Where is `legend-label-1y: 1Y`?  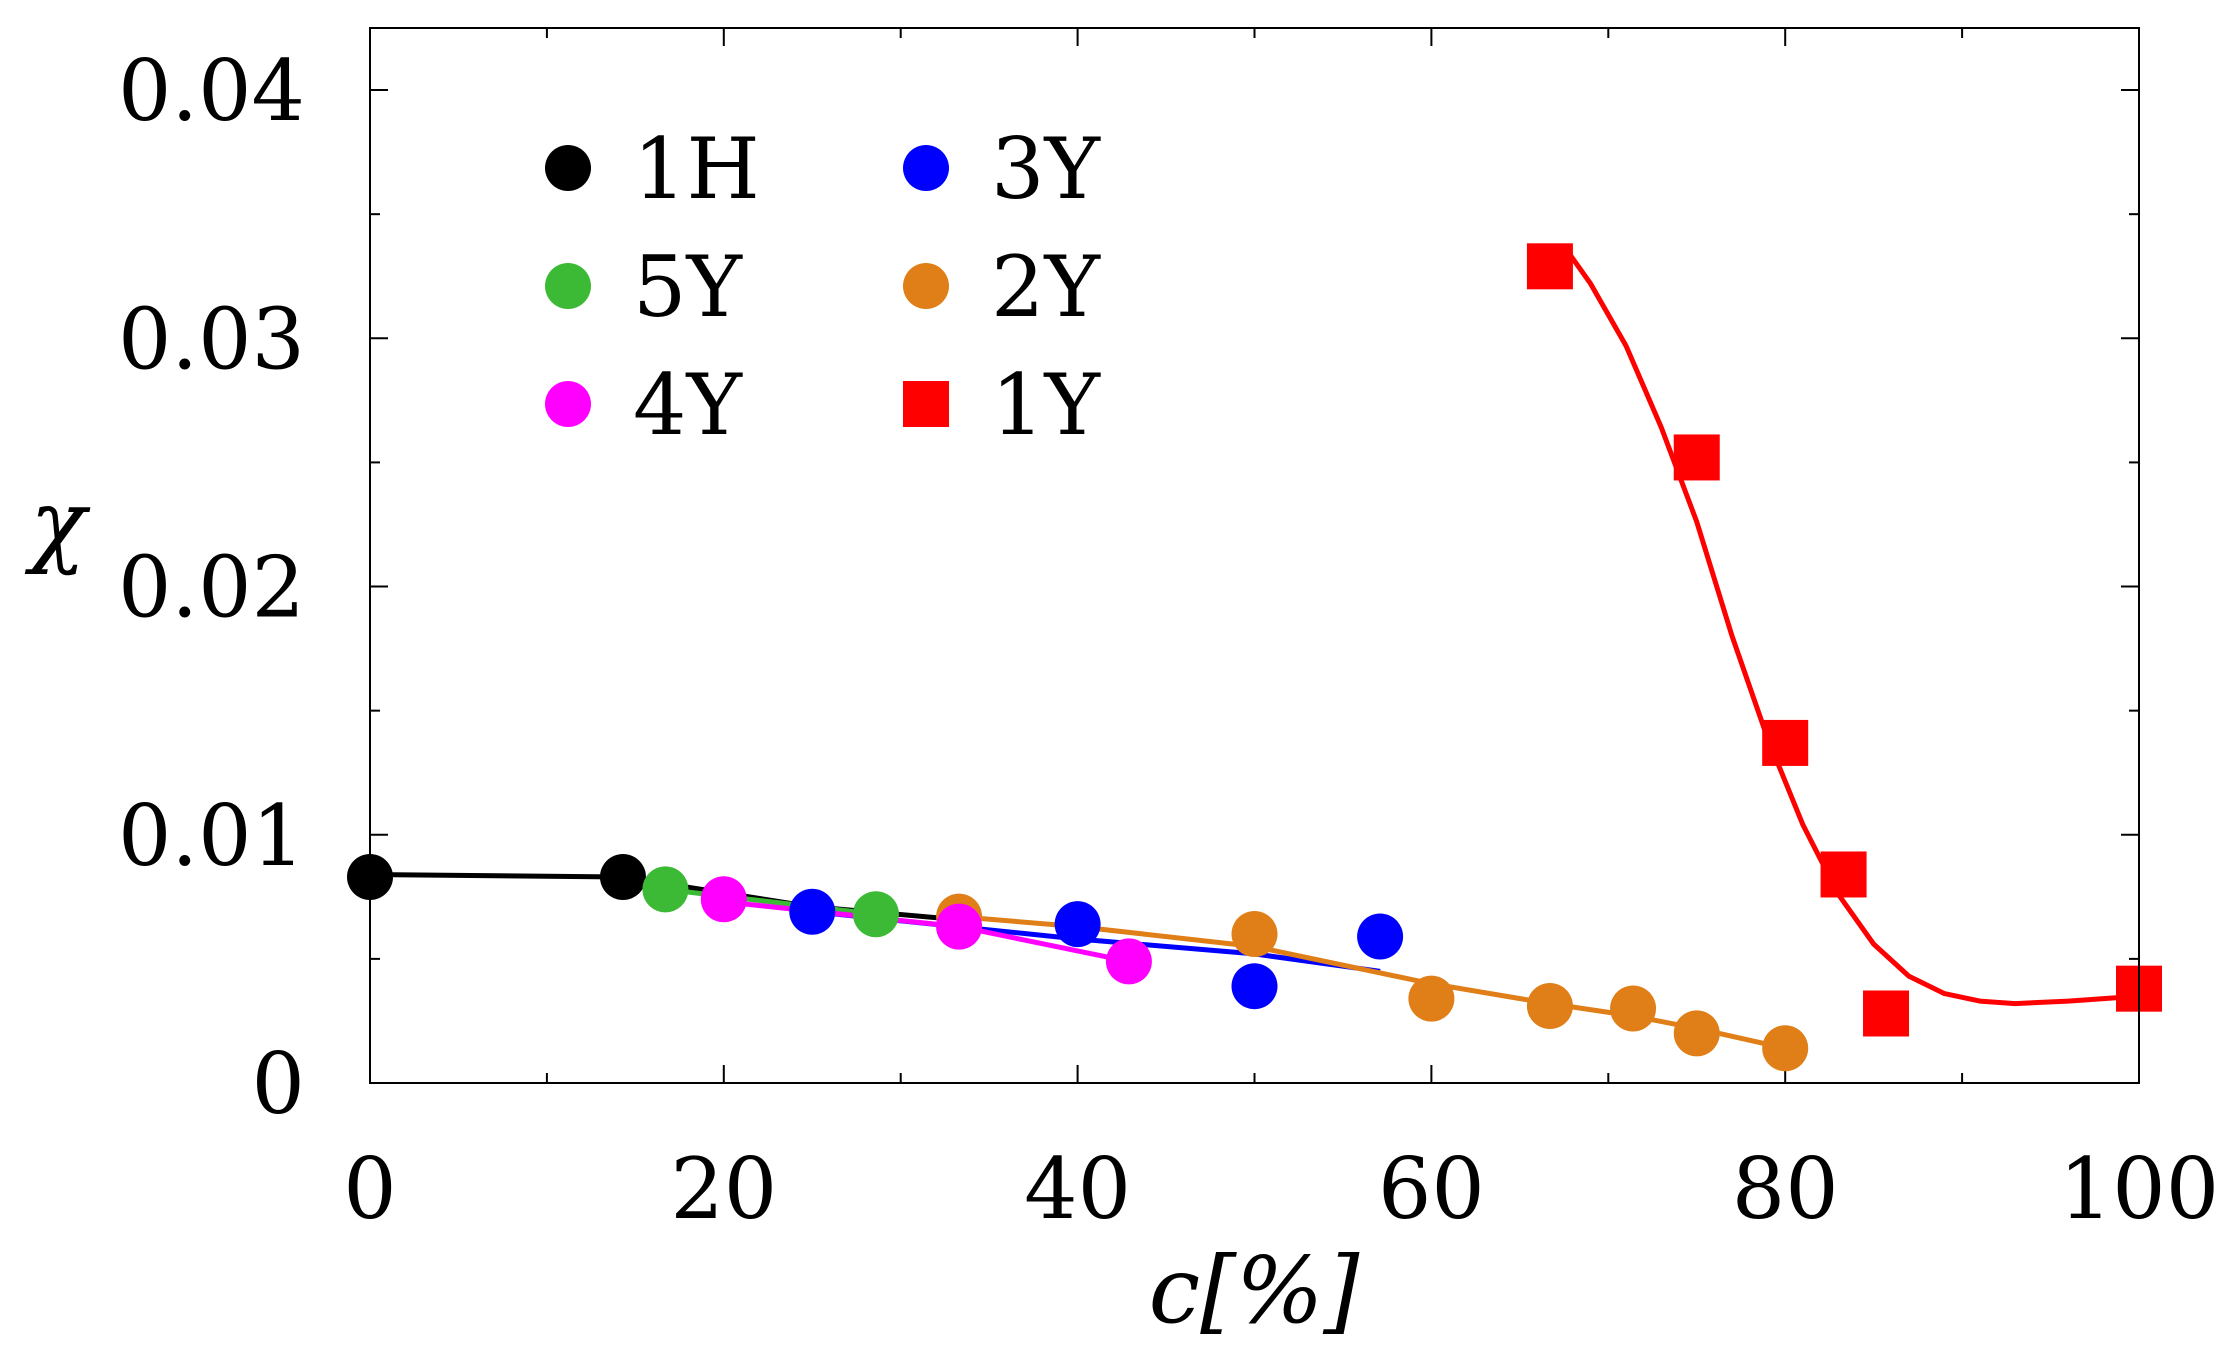 legend-label-1y: 1Y is located at coordinates (1046, 405).